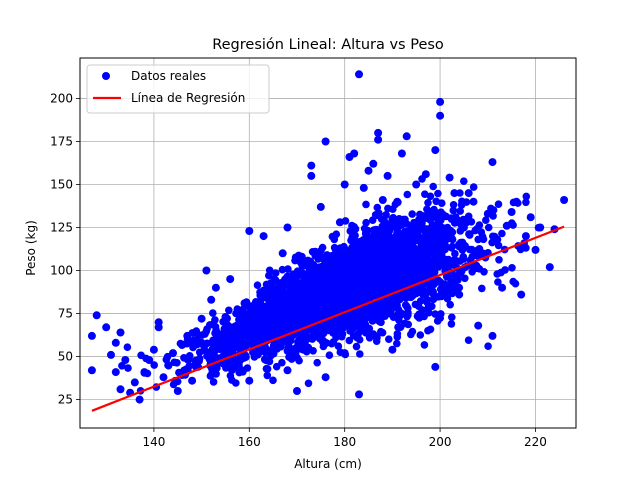 The image size is (640, 480). What do you see at coordinates (61, 184) in the screenshot?
I see `y-tick-label: 150` at bounding box center [61, 184].